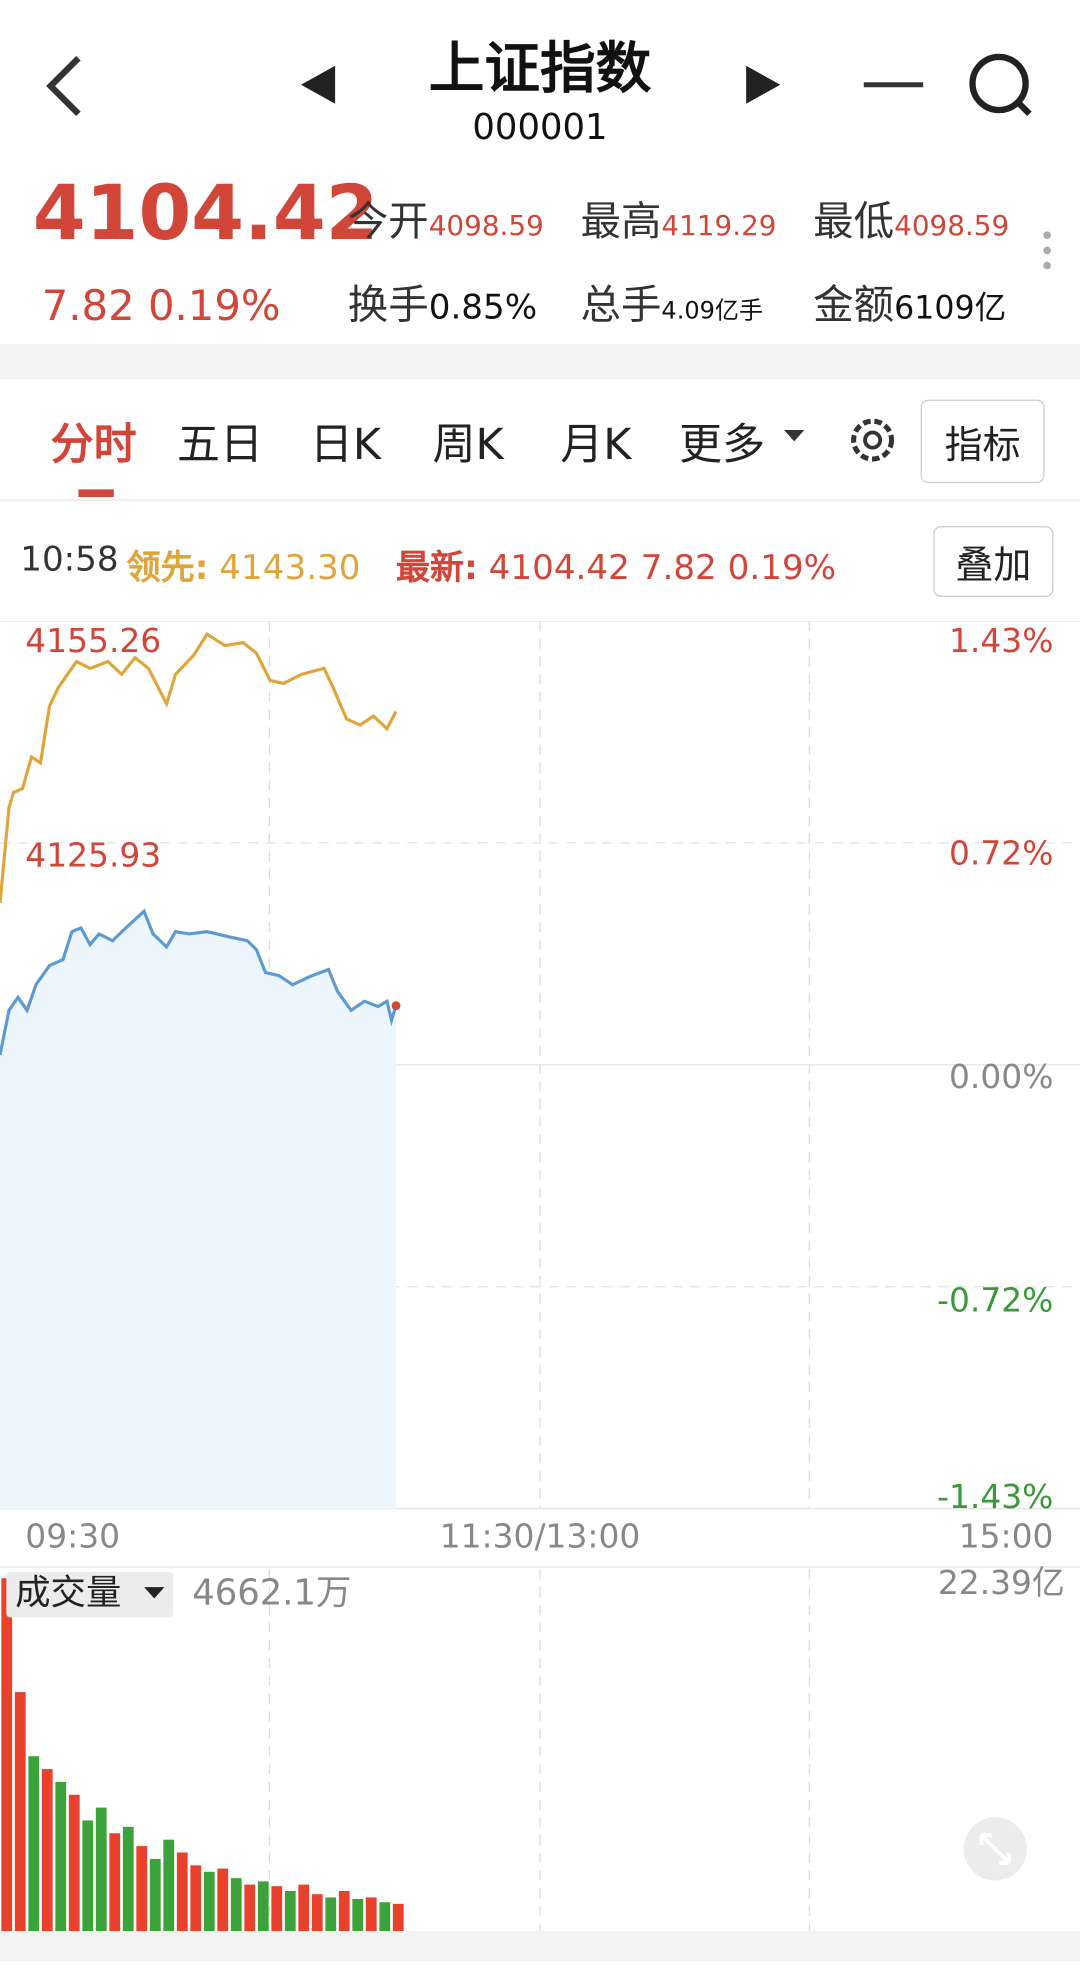 The width and height of the screenshot is (1080, 1982). Describe the element at coordinates (93, 445) in the screenshot. I see `tab-active: 分时` at that location.